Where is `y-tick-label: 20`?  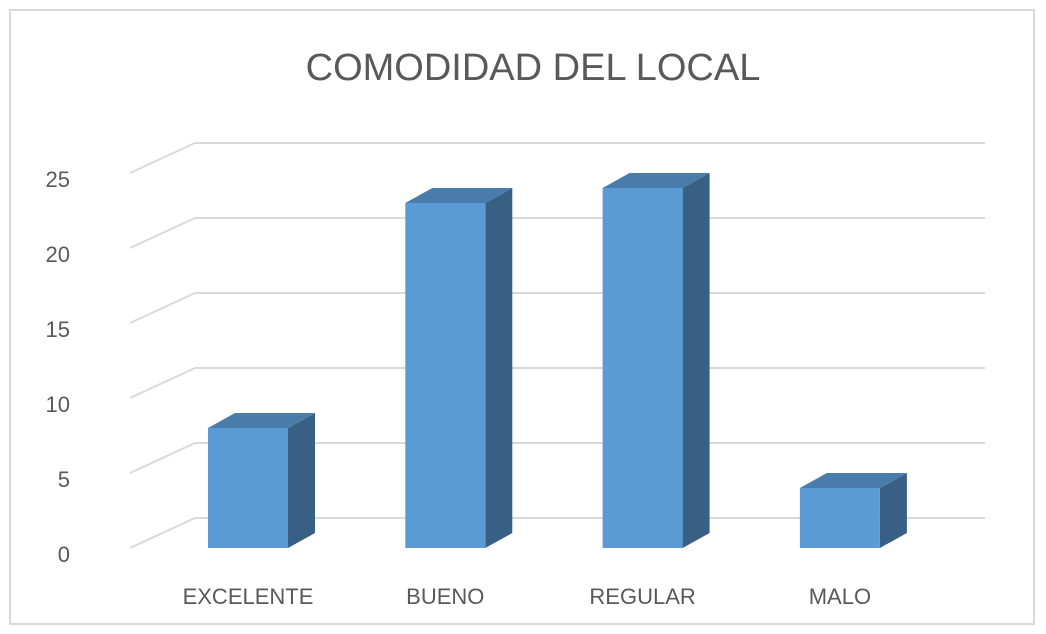 y-tick-label: 20 is located at coordinates (58, 254).